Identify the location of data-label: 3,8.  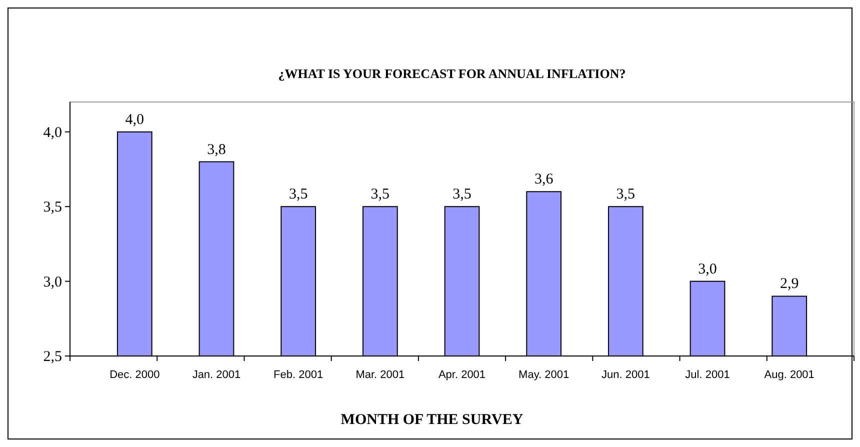
(216, 150).